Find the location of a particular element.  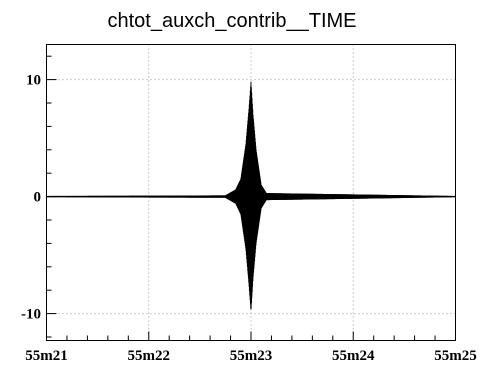

y-tick-label: 0 is located at coordinates (38, 198).